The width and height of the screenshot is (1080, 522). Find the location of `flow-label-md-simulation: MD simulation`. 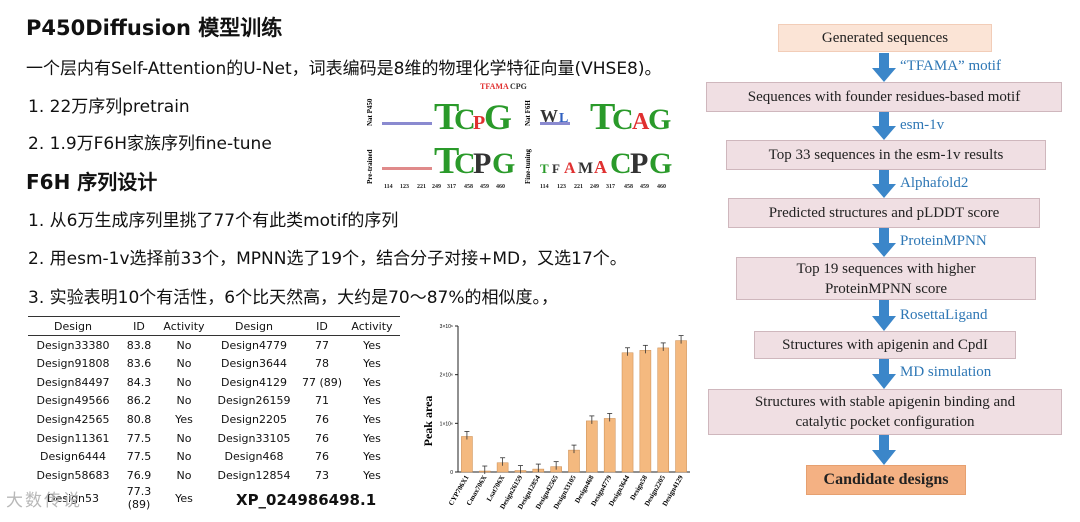

flow-label-md-simulation: MD simulation is located at coordinates (946, 372).